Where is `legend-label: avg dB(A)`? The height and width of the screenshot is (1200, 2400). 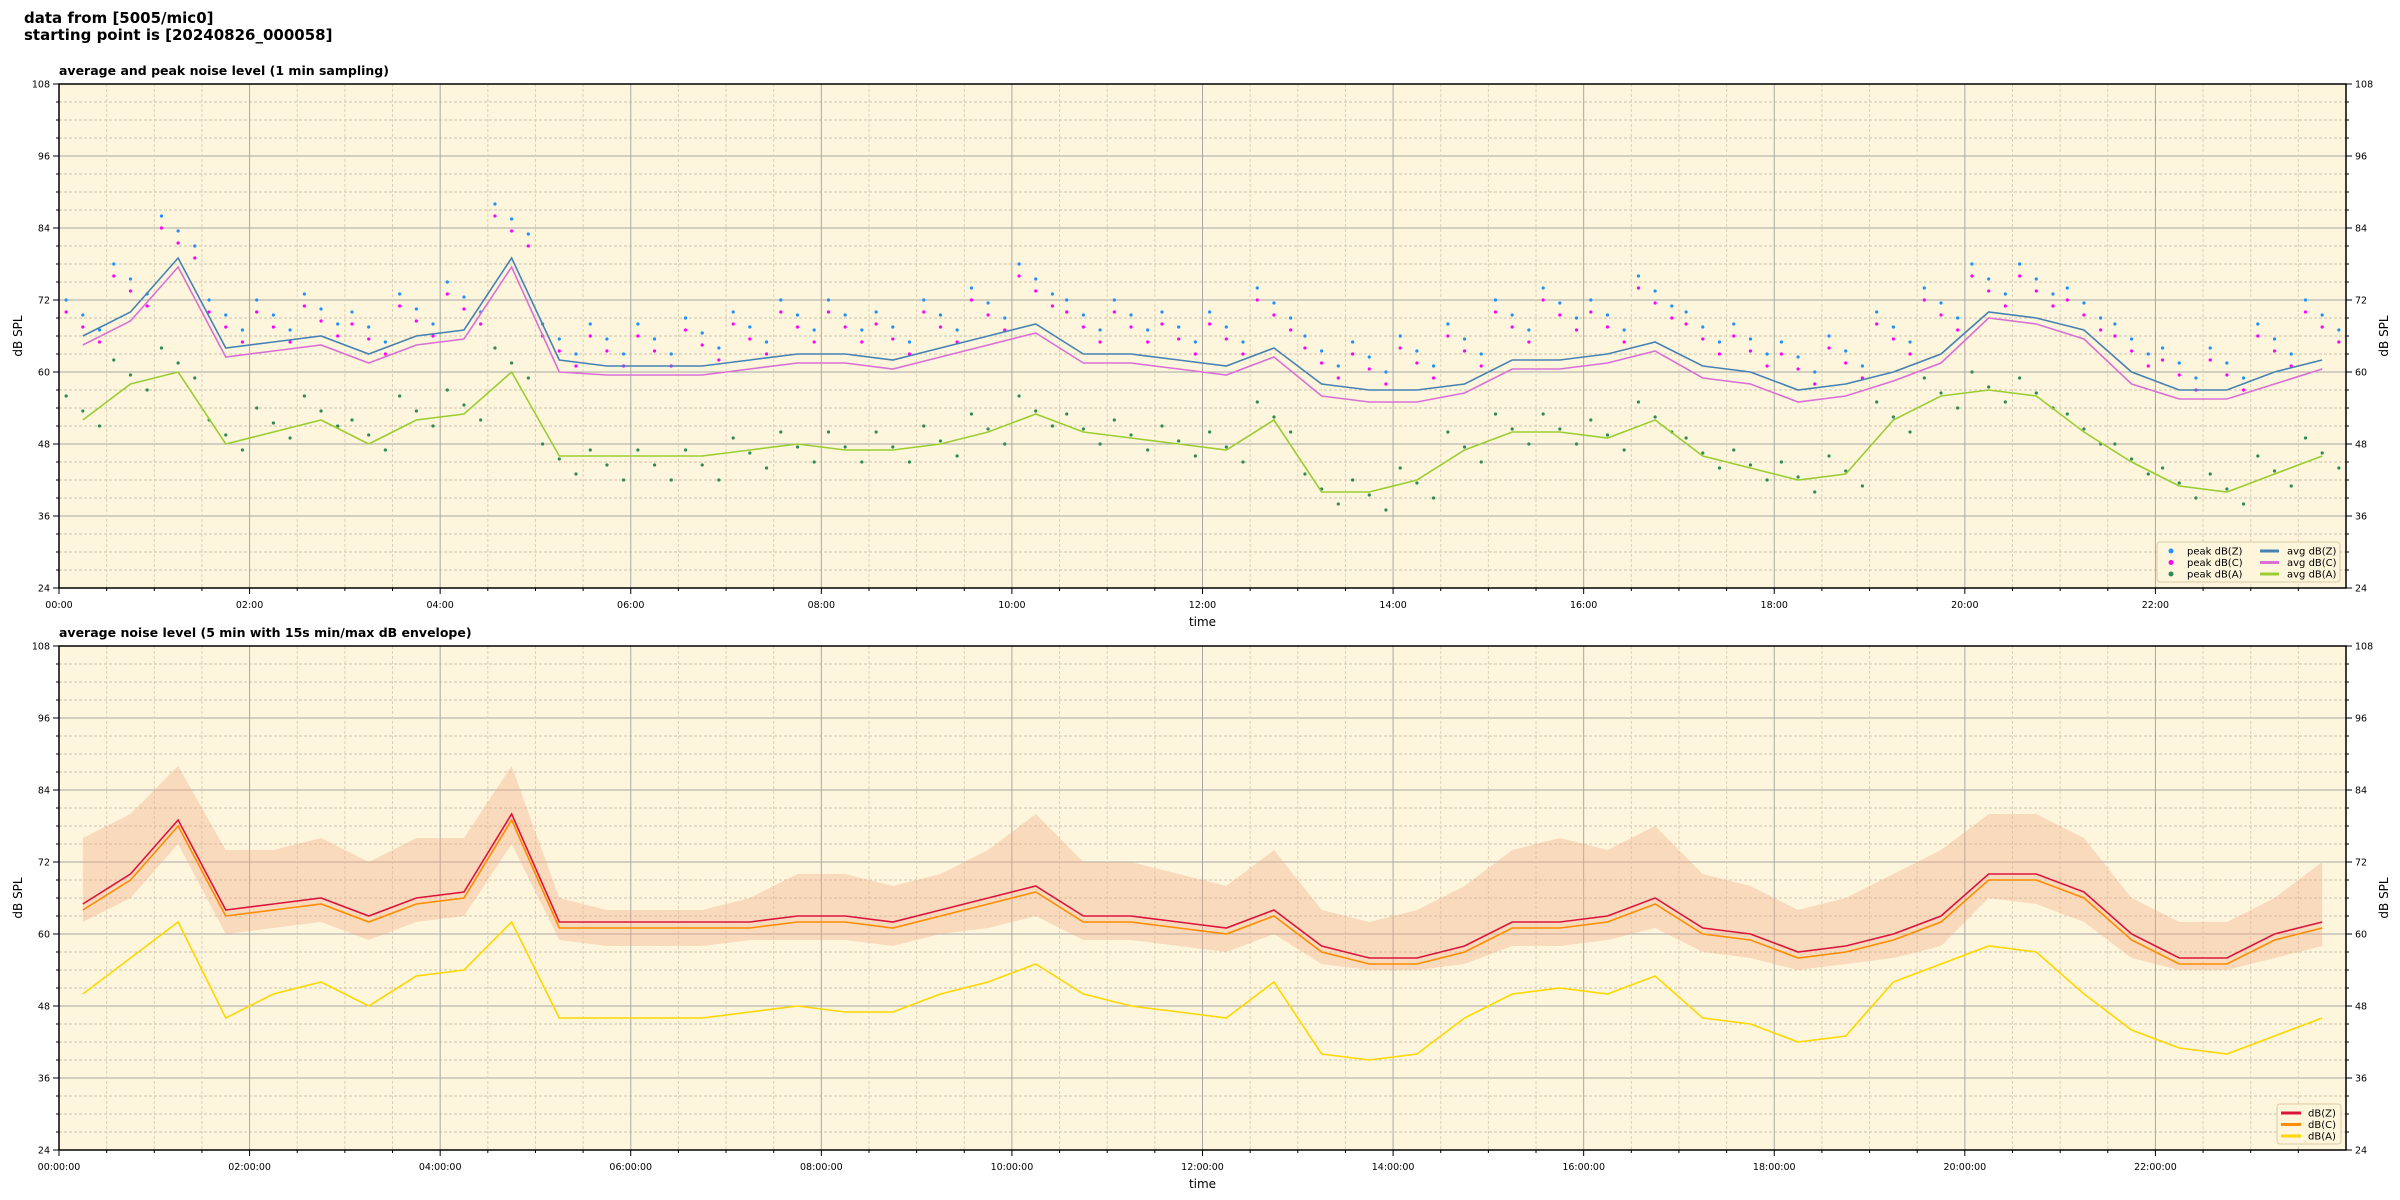 legend-label: avg dB(A) is located at coordinates (2312, 575).